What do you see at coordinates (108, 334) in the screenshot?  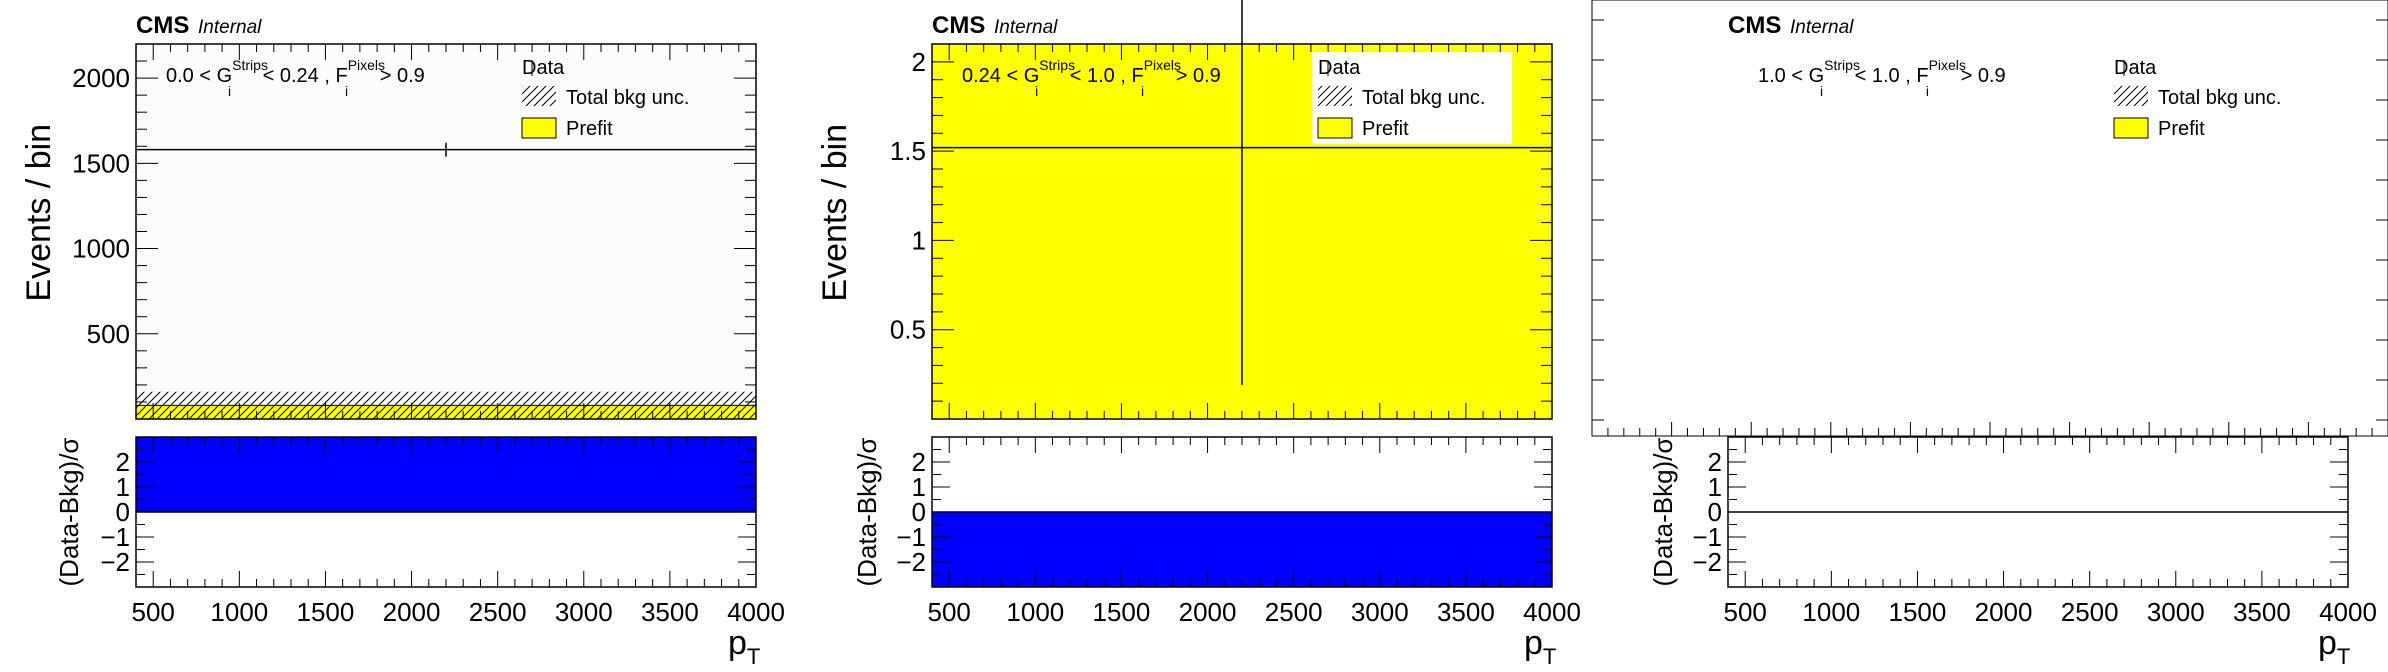 I see `y-tick-label: 500` at bounding box center [108, 334].